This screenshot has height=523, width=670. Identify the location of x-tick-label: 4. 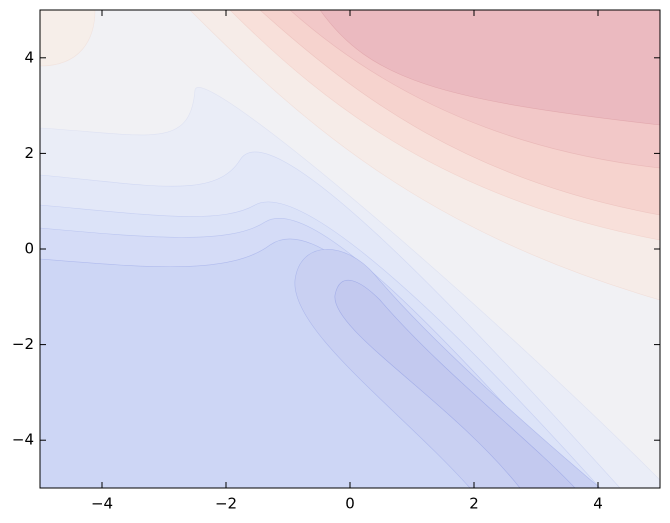
(598, 504).